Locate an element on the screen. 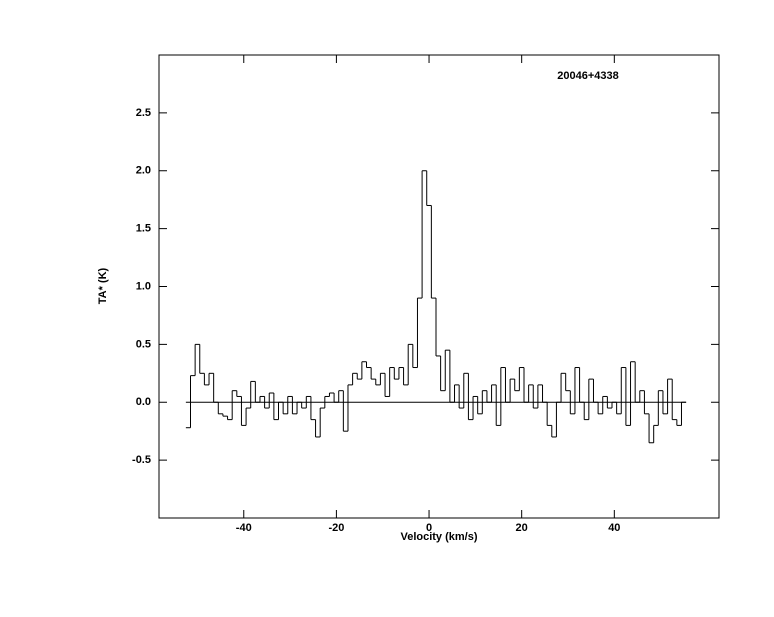  x-tick-label: 40 is located at coordinates (614, 528).